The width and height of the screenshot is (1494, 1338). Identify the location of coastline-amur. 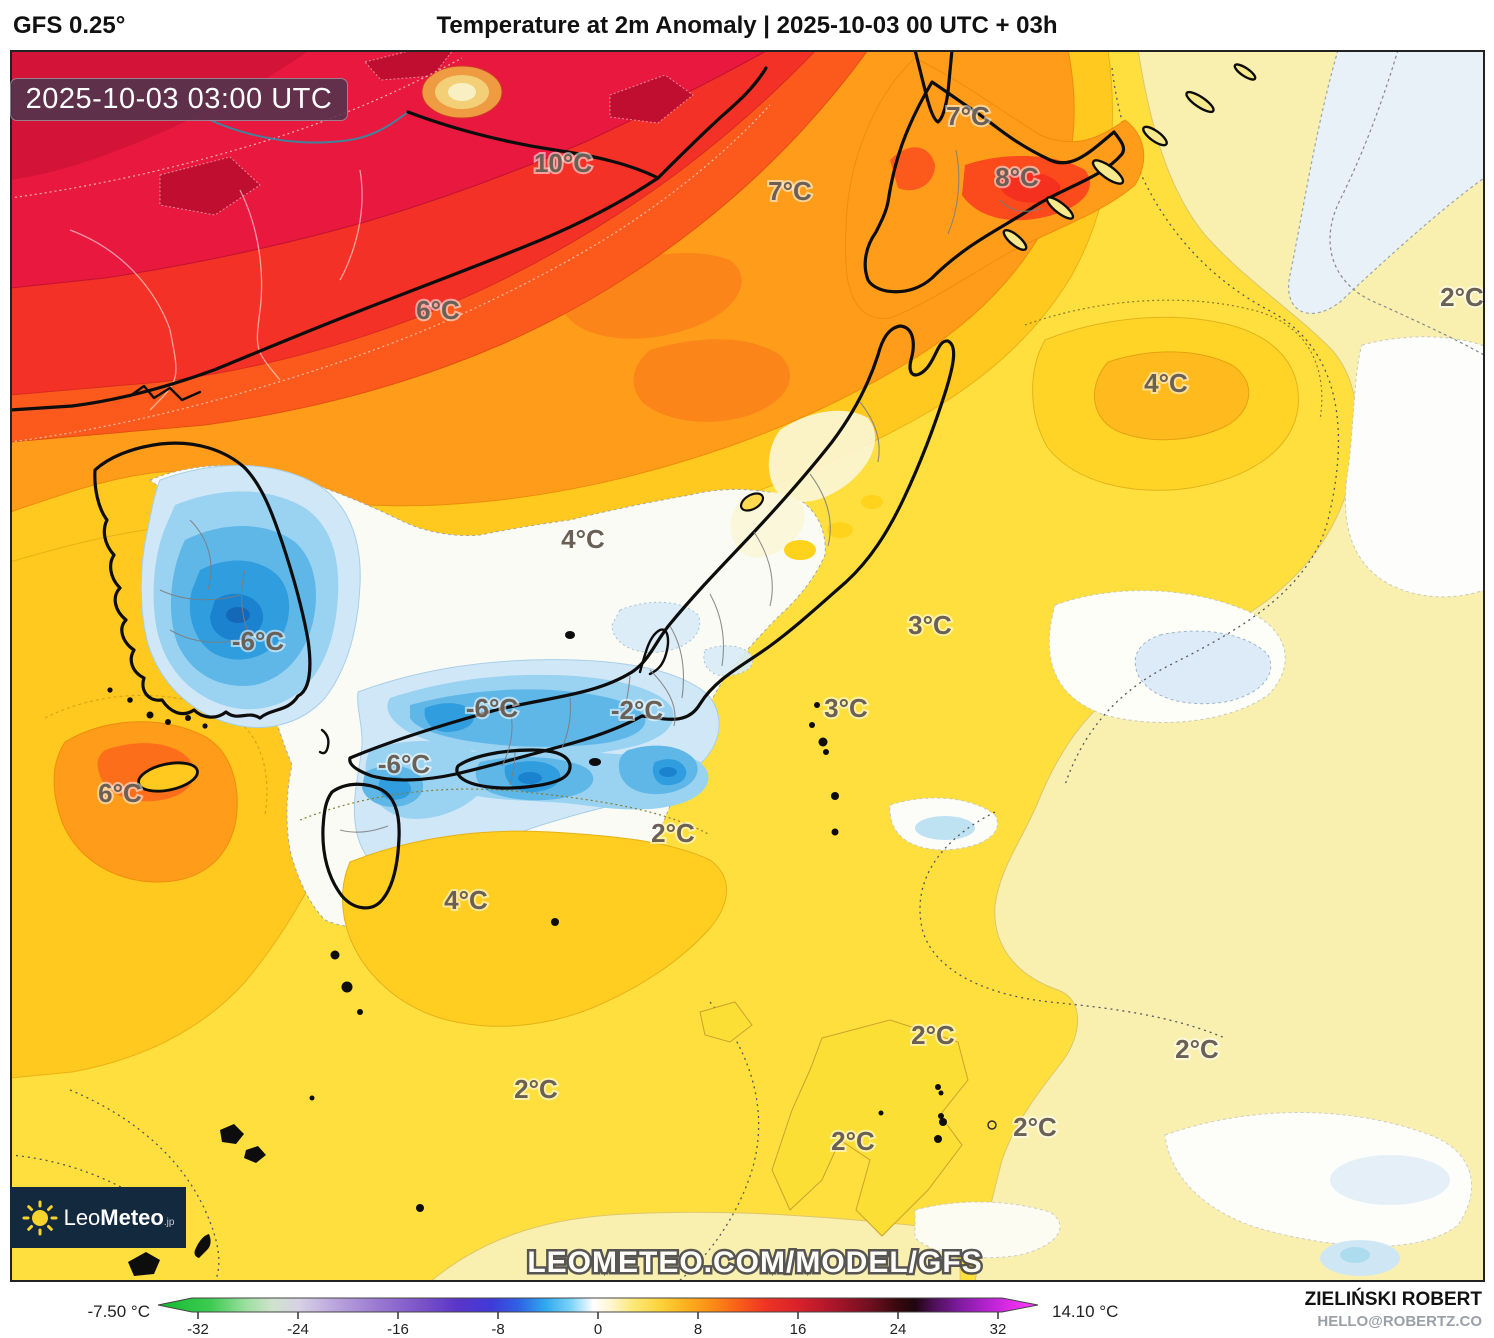
(533, 145).